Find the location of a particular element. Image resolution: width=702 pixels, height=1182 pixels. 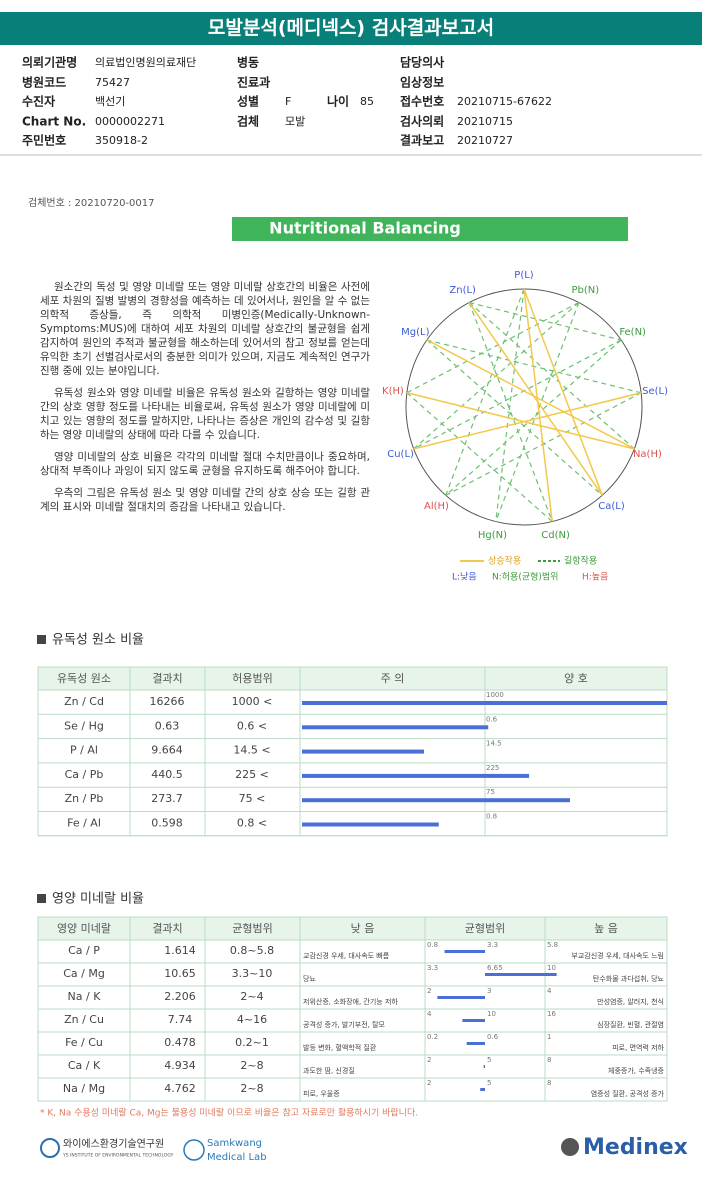

legend-text: 길항작용 is located at coordinates (580, 561).